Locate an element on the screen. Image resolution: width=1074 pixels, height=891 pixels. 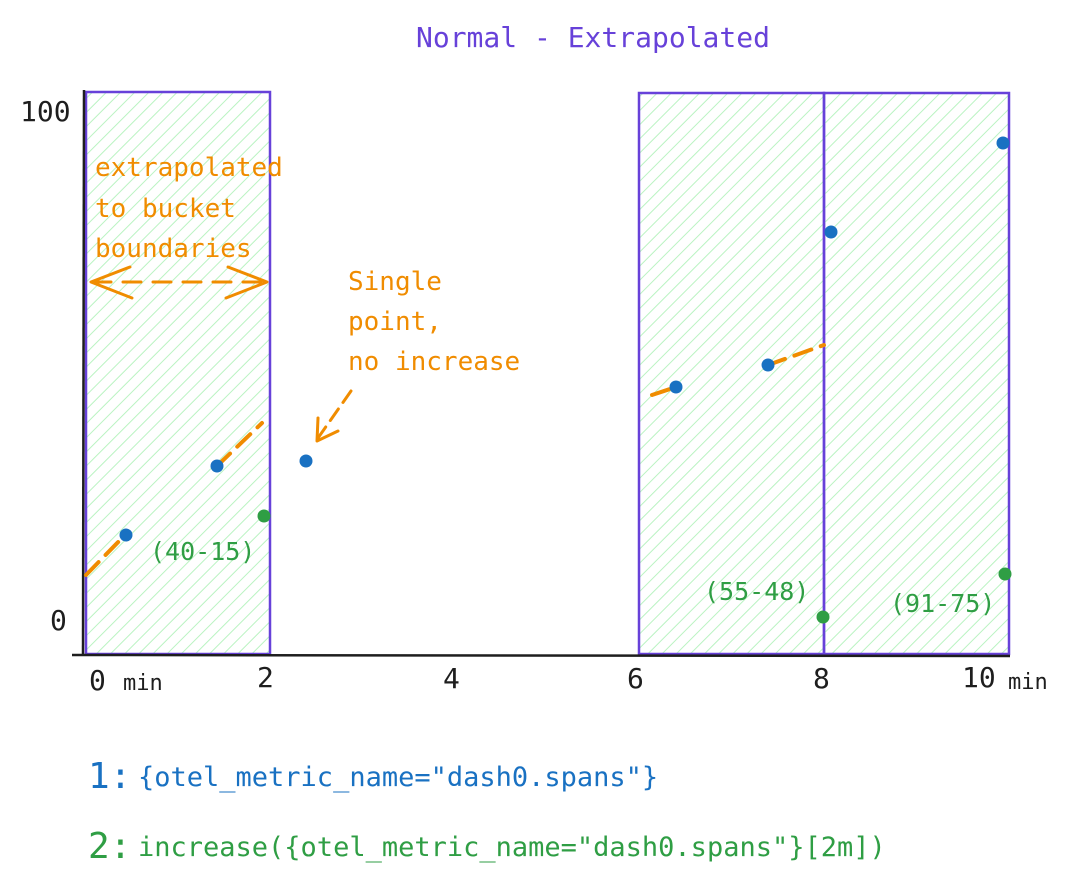
diagram-title: Normal - Extrapolated is located at coordinates (593, 37).